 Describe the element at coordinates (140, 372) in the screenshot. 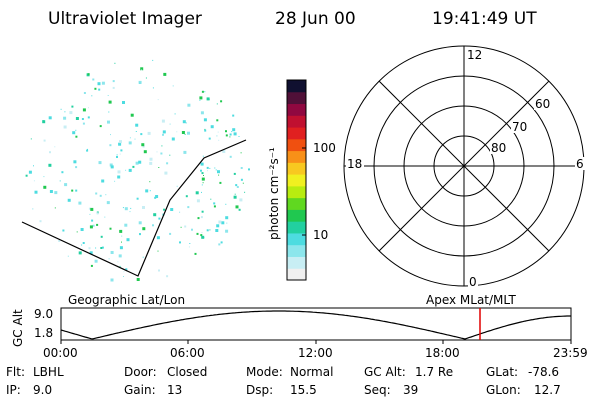

I see `door-key: Door:` at that location.